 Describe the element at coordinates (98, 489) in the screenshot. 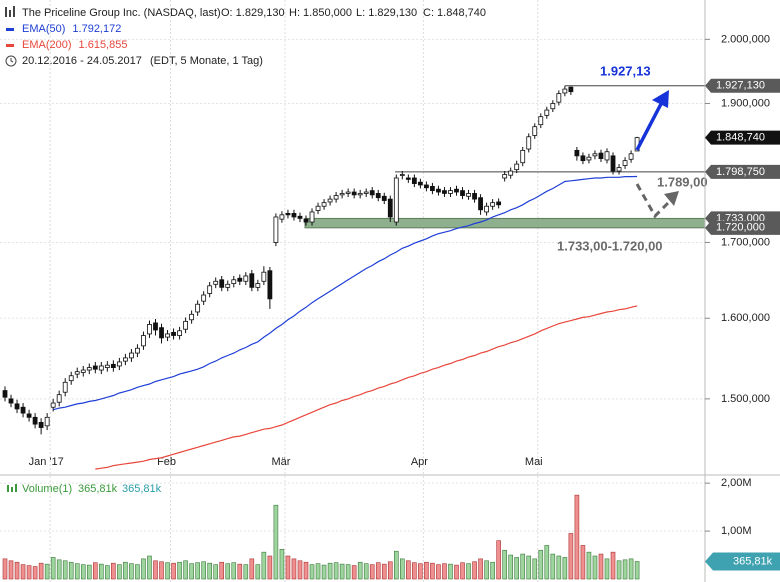

I see `volume-label: 365,81k` at that location.